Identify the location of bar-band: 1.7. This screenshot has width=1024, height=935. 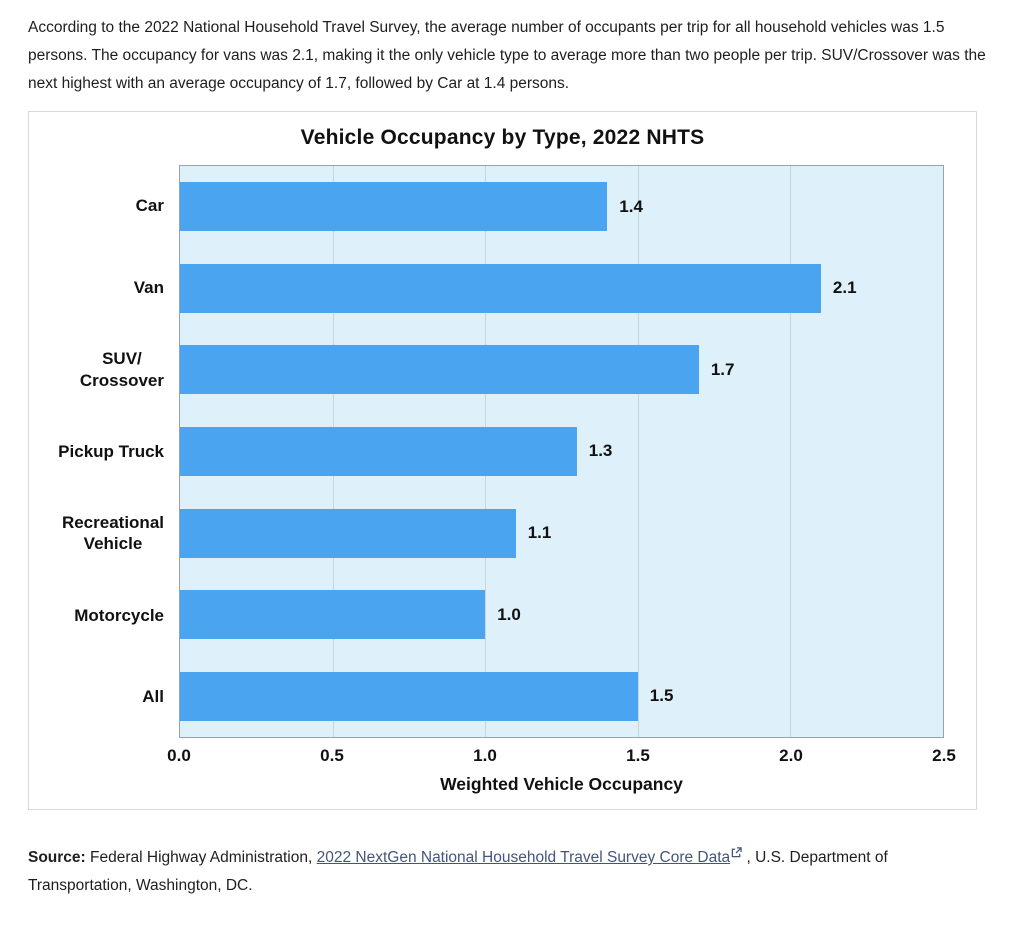
(561, 370).